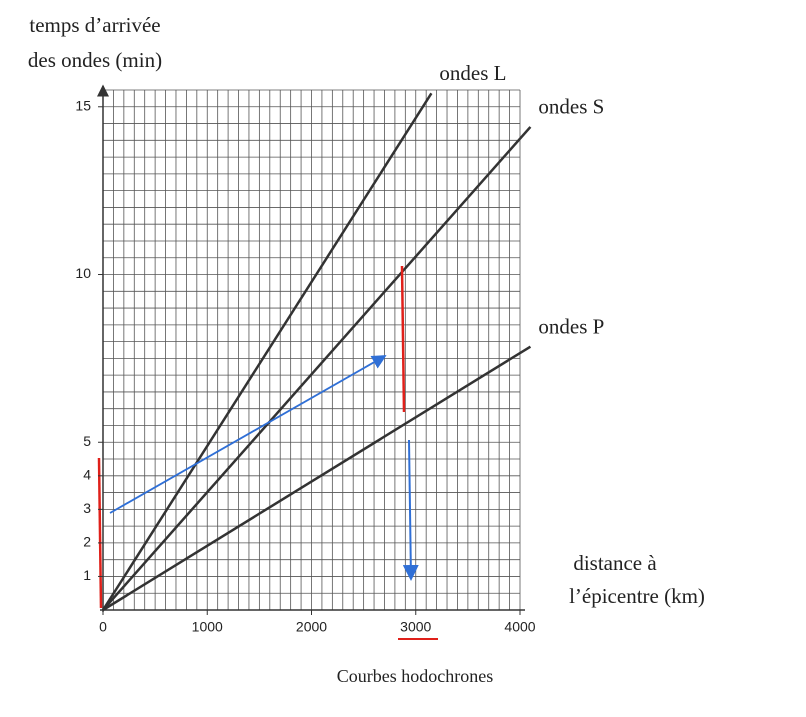 Image resolution: width=806 pixels, height=717 pixels. What do you see at coordinates (571, 107) in the screenshot?
I see `series-label: ondes S` at bounding box center [571, 107].